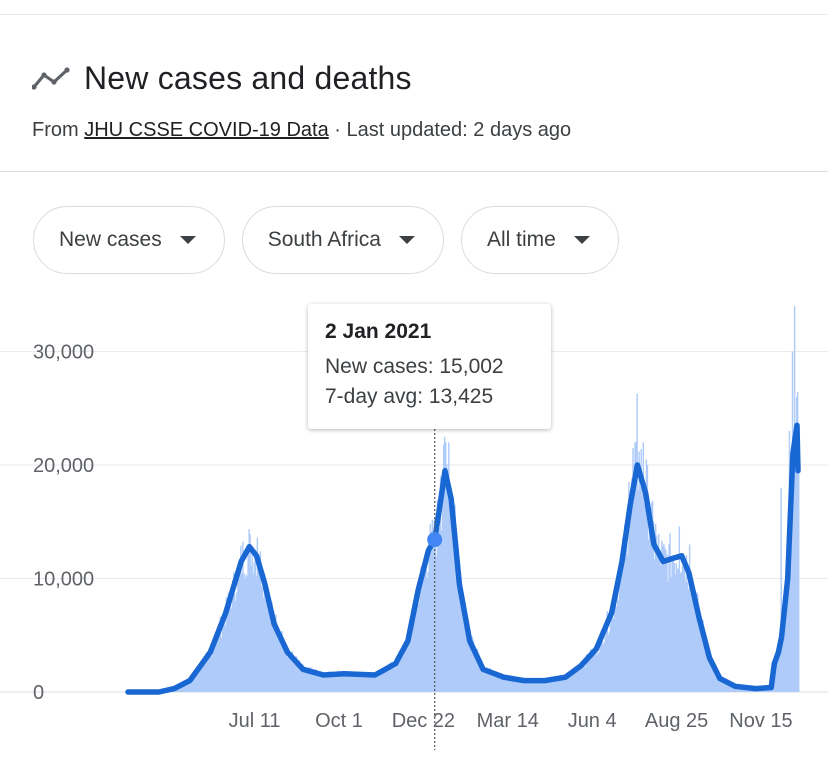 The image size is (828, 772). I want to click on source-link: JHU CSSE COVID-19 Data, so click(206, 130).